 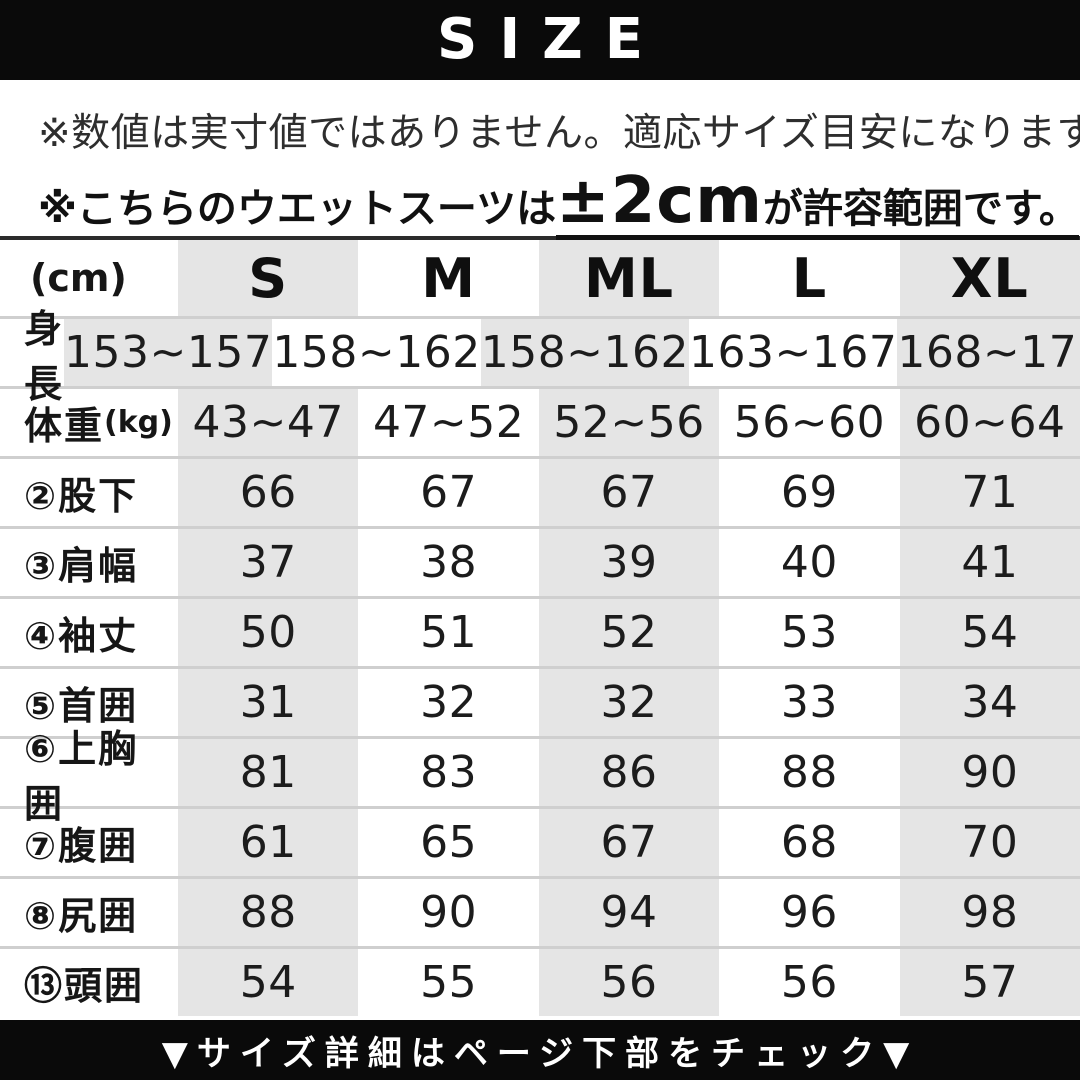 I want to click on size-header-banner: SIZE, so click(x=540, y=40).